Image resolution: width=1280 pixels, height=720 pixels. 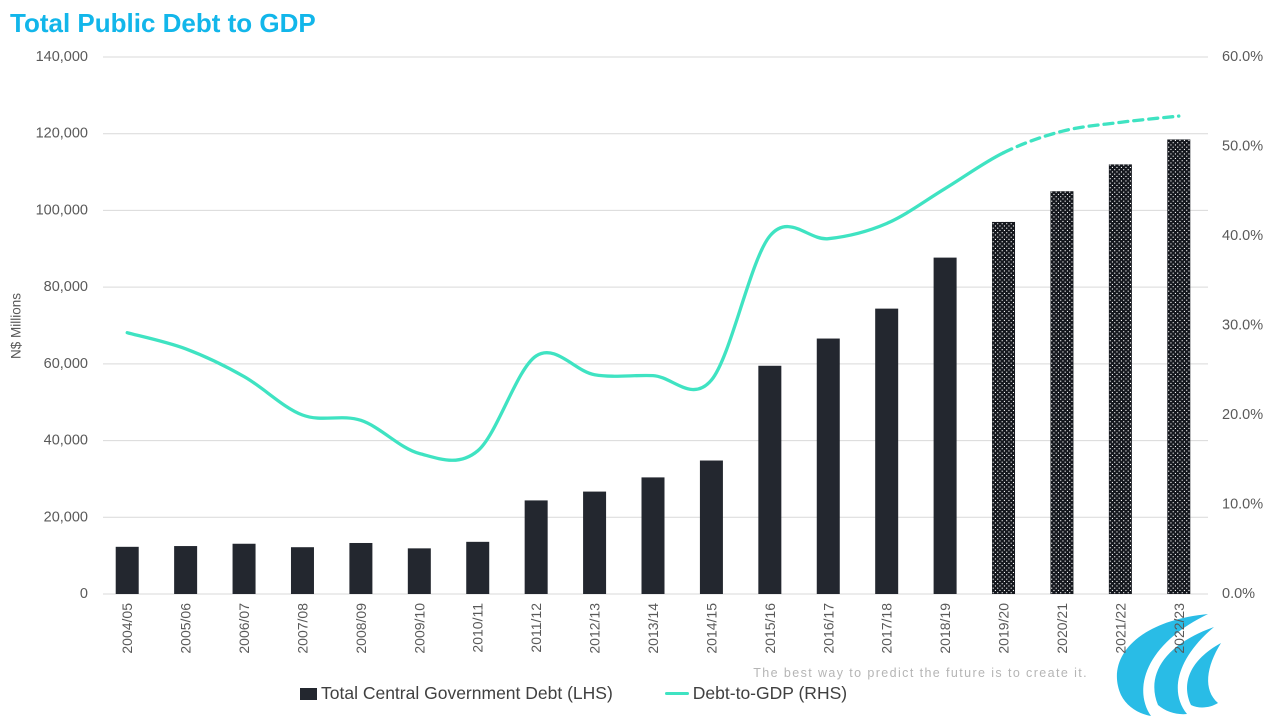 I want to click on cyan-swoosh-logo-icon, so click(x=1168, y=665).